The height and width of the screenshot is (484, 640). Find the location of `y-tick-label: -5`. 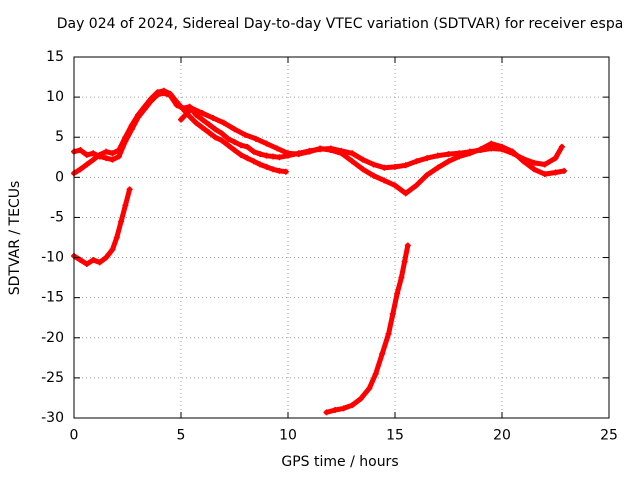

y-tick-label: -5 is located at coordinates (57, 217).